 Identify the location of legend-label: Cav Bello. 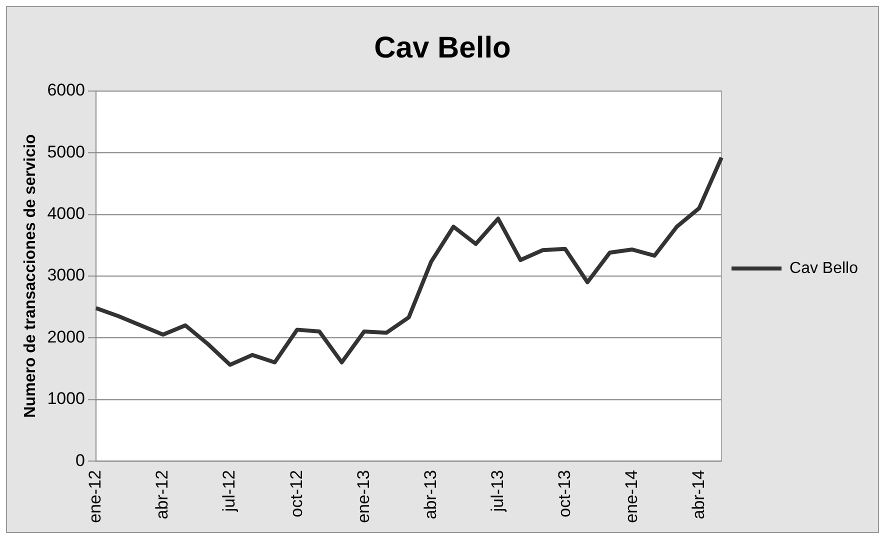
(824, 268).